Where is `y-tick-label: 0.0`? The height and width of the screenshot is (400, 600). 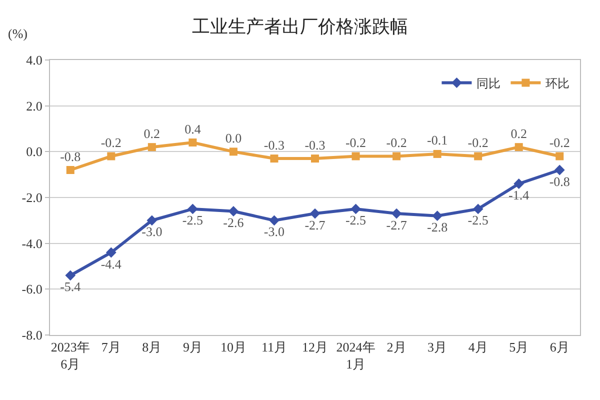 y-tick-label: 0.0 is located at coordinates (34, 152).